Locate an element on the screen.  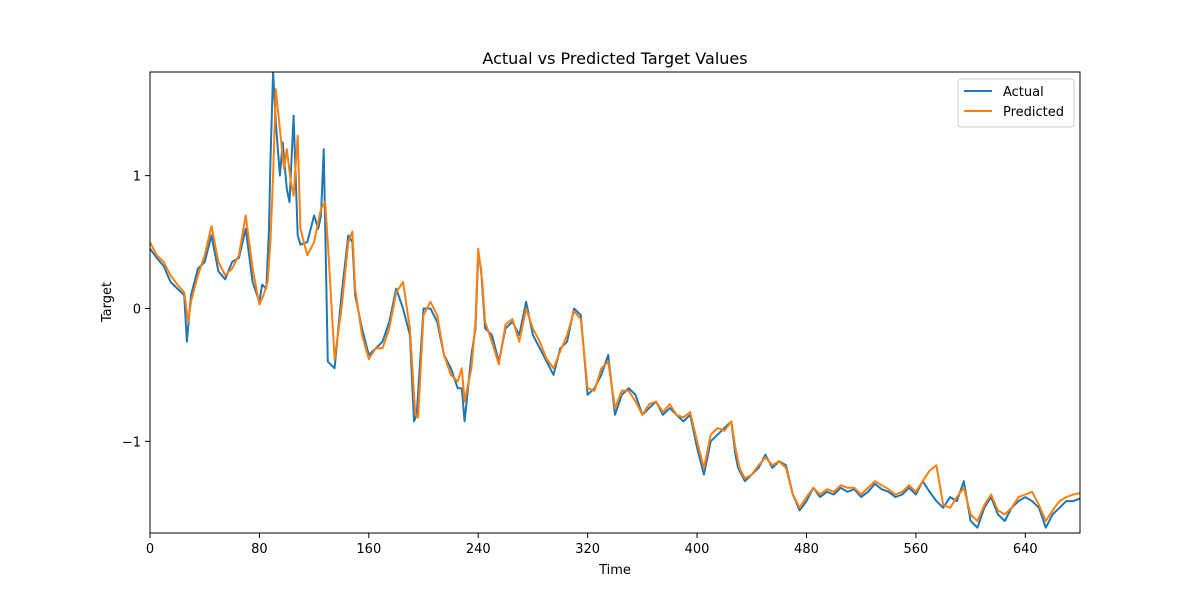
x-axis-label: Time is located at coordinates (614, 570).